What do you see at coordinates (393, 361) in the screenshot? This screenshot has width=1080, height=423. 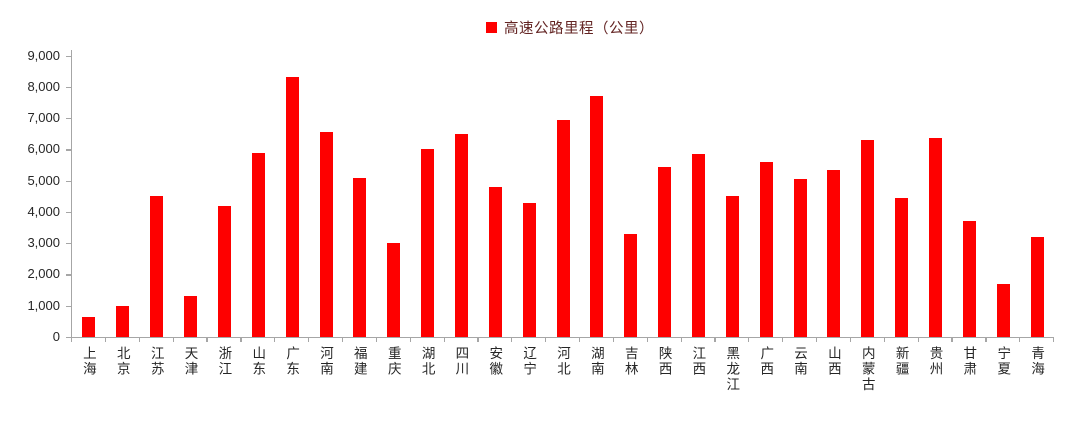 I see `x-tick-label-重庆: 重庆` at bounding box center [393, 361].